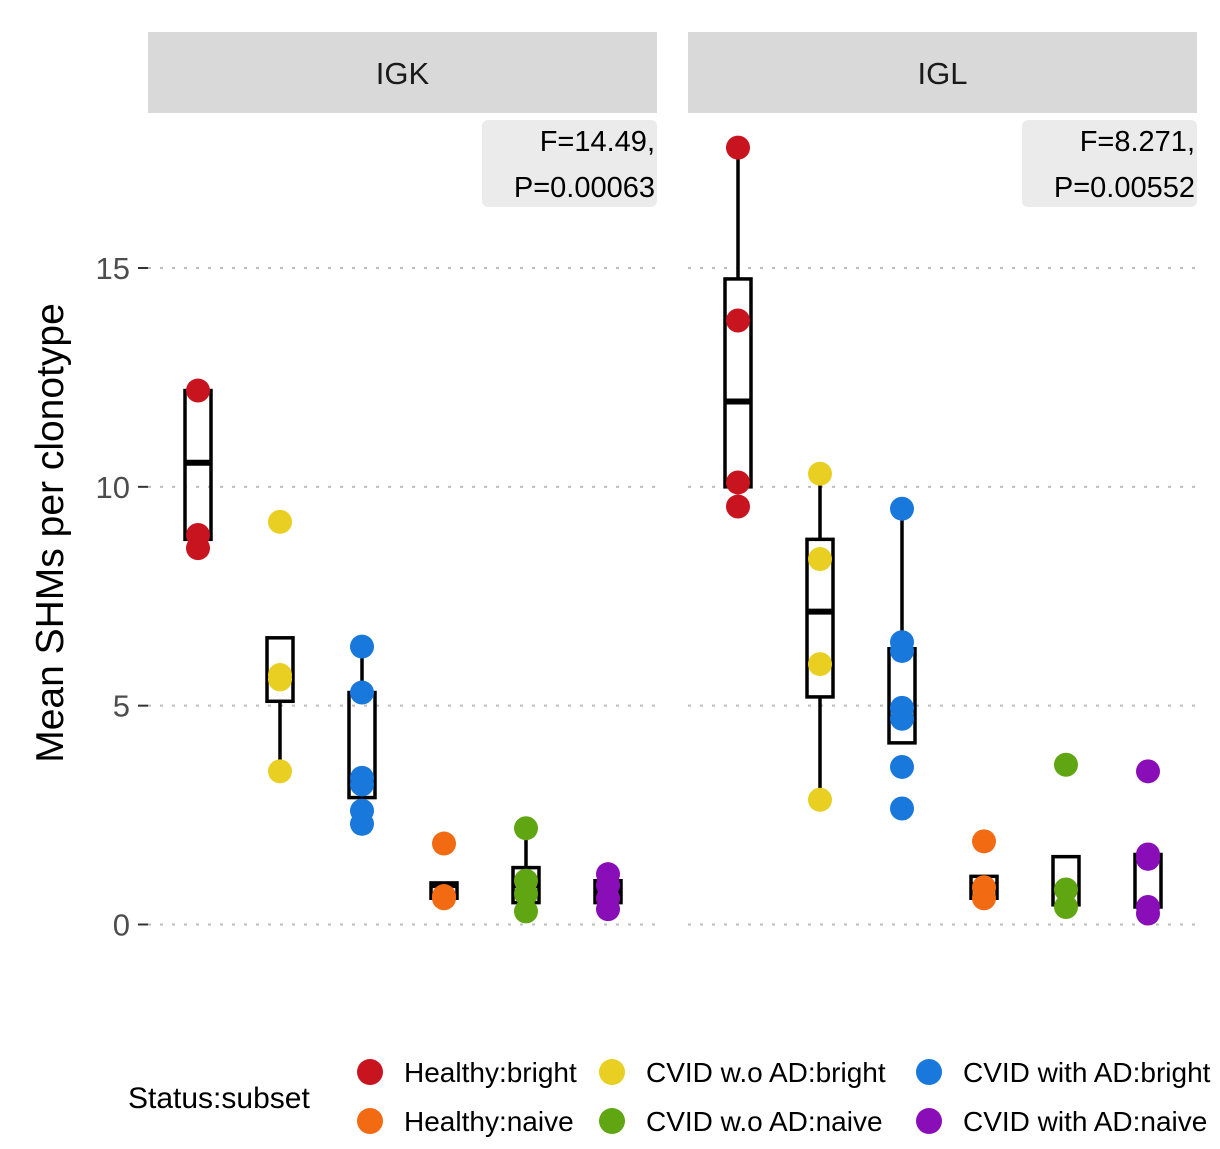 The height and width of the screenshot is (1149, 1220). I want to click on legend-label: CVID w.o AD:bright, so click(766, 1072).